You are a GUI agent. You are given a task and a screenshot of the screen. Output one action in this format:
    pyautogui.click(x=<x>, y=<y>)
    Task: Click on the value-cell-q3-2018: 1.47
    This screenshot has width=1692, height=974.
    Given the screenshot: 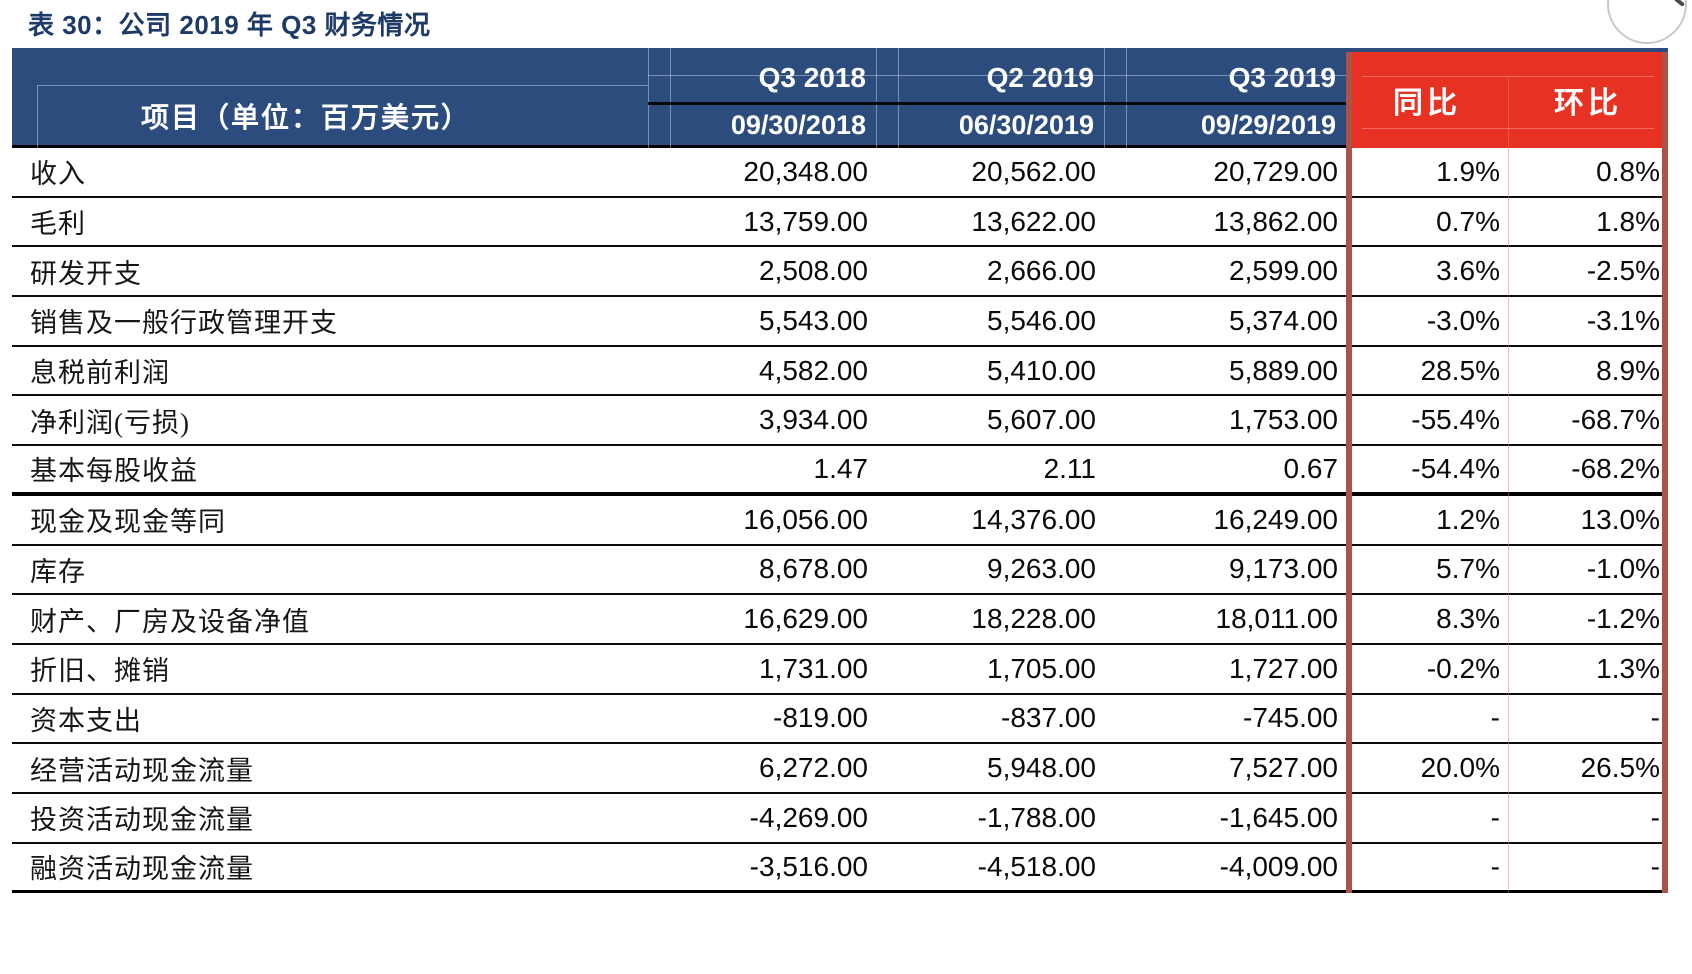 What is the action you would take?
    pyautogui.click(x=841, y=468)
    